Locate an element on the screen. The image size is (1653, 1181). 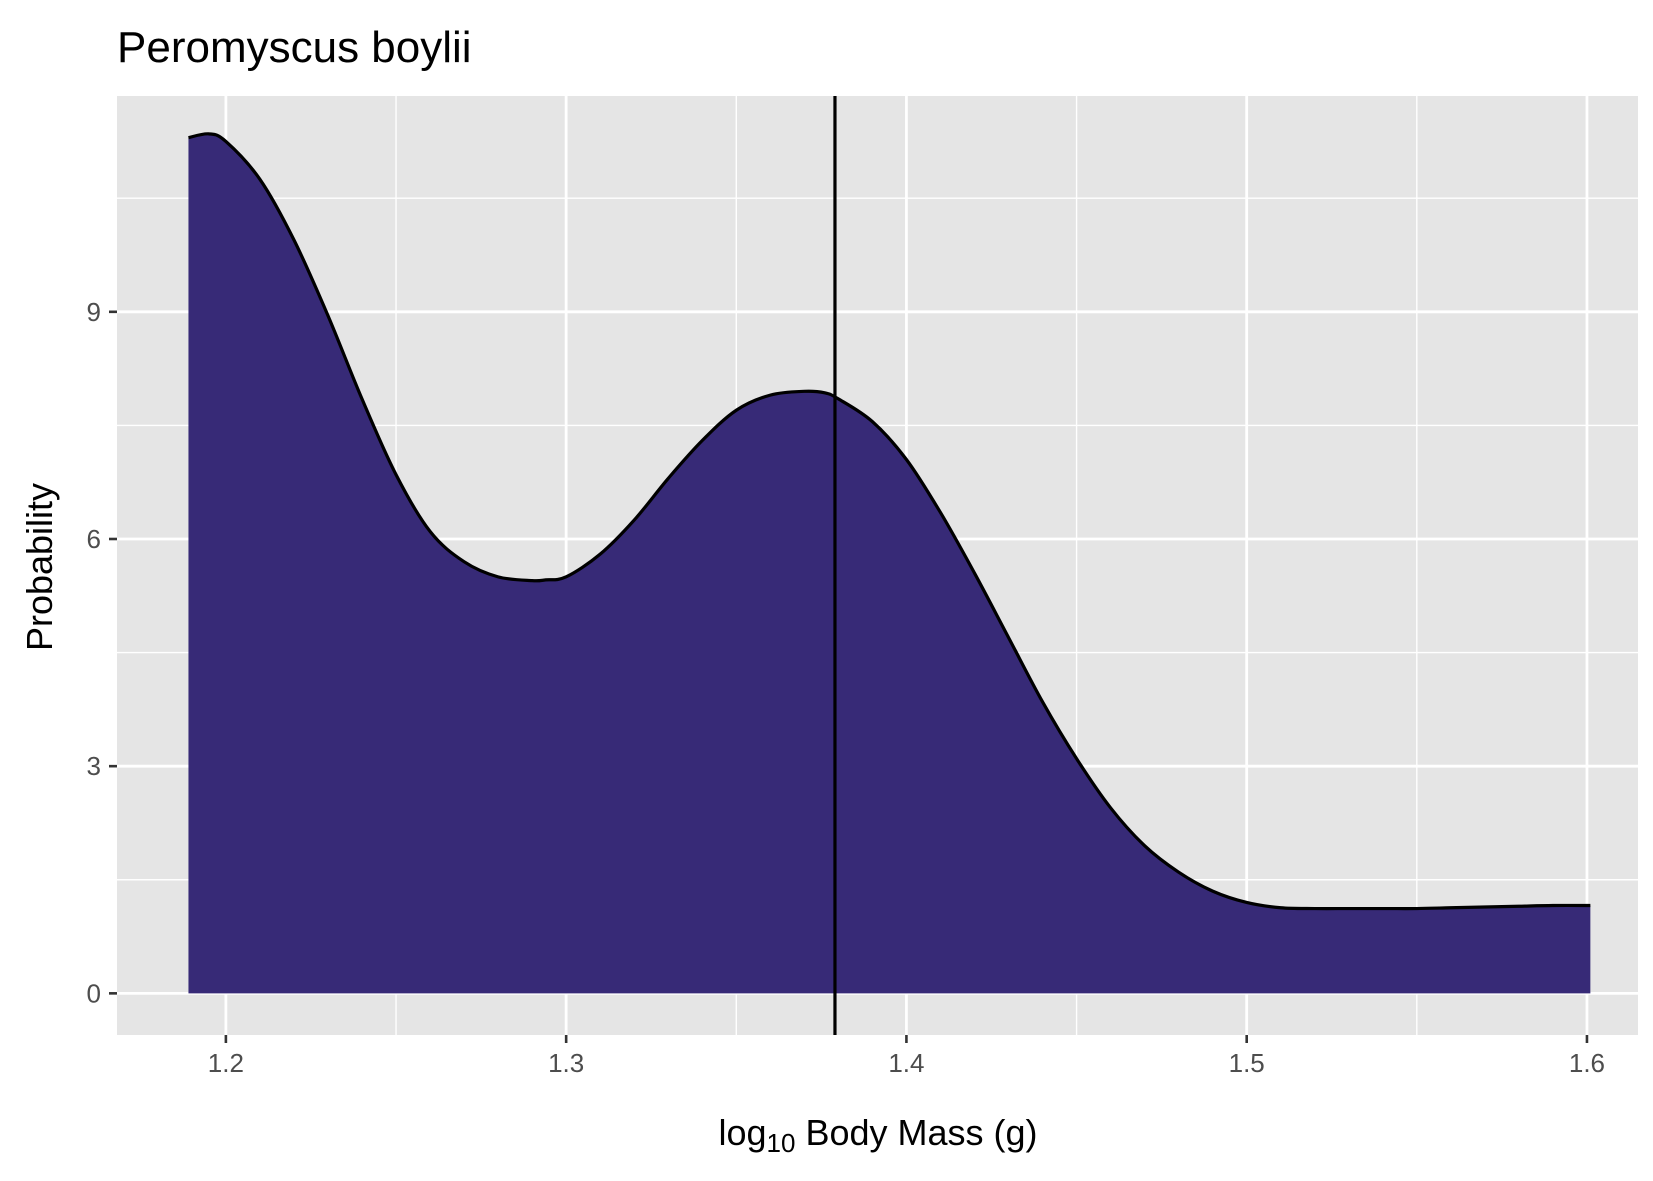
x-tick-label: 1.6 is located at coordinates (1587, 1063).